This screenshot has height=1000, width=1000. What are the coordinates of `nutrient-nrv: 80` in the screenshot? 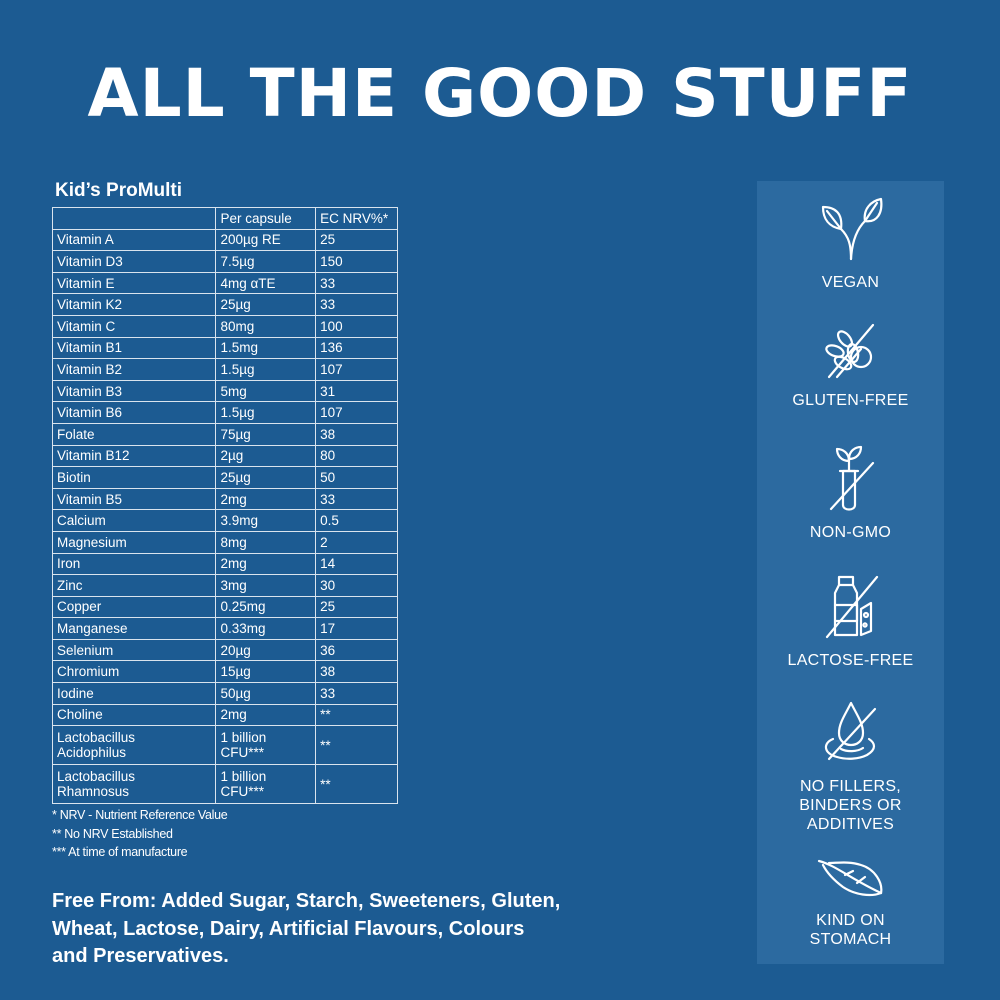 It's located at (356, 456).